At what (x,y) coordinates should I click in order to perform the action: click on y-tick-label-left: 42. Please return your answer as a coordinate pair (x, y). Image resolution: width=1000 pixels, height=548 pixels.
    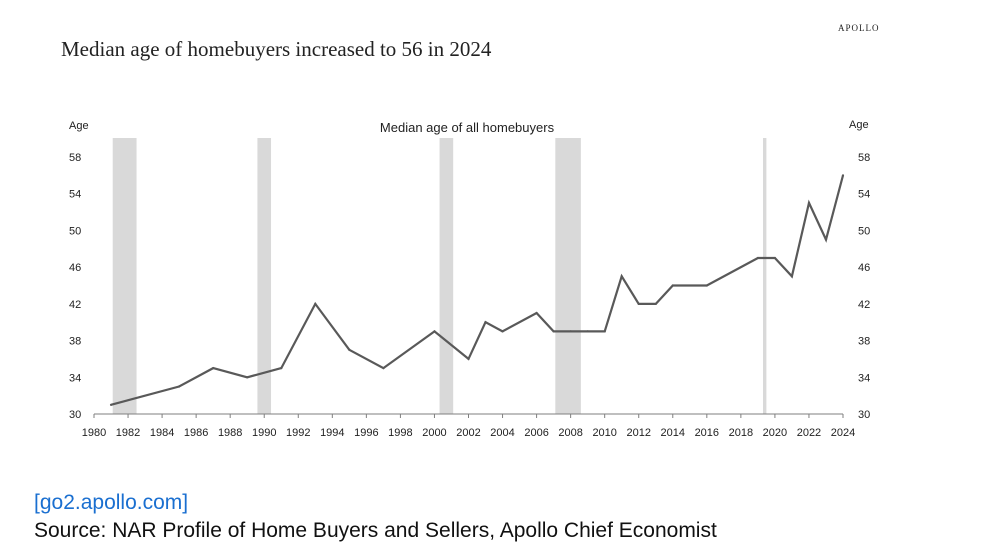
    Looking at the image, I should click on (75, 305).